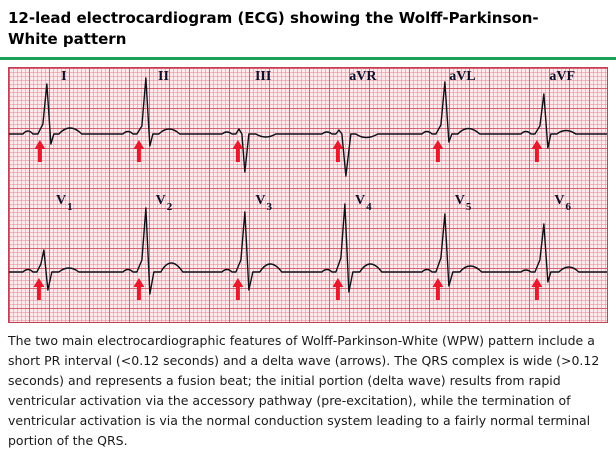  Describe the element at coordinates (562, 76) in the screenshot. I see `lead-label: aVF` at that location.